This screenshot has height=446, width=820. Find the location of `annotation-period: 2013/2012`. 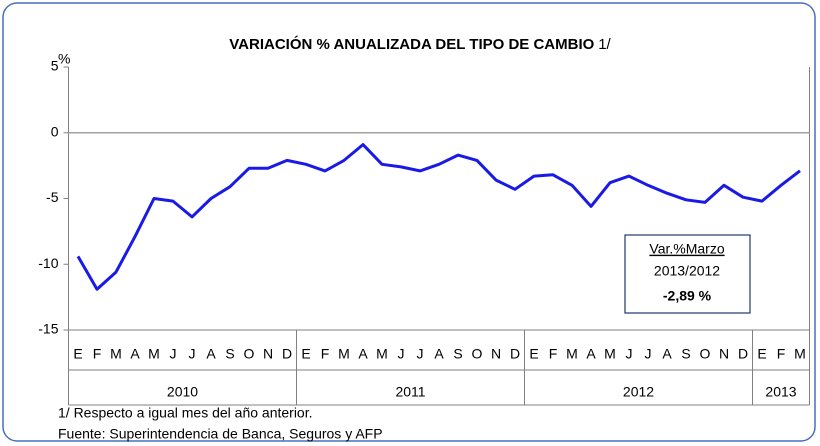

annotation-period: 2013/2012 is located at coordinates (687, 271).